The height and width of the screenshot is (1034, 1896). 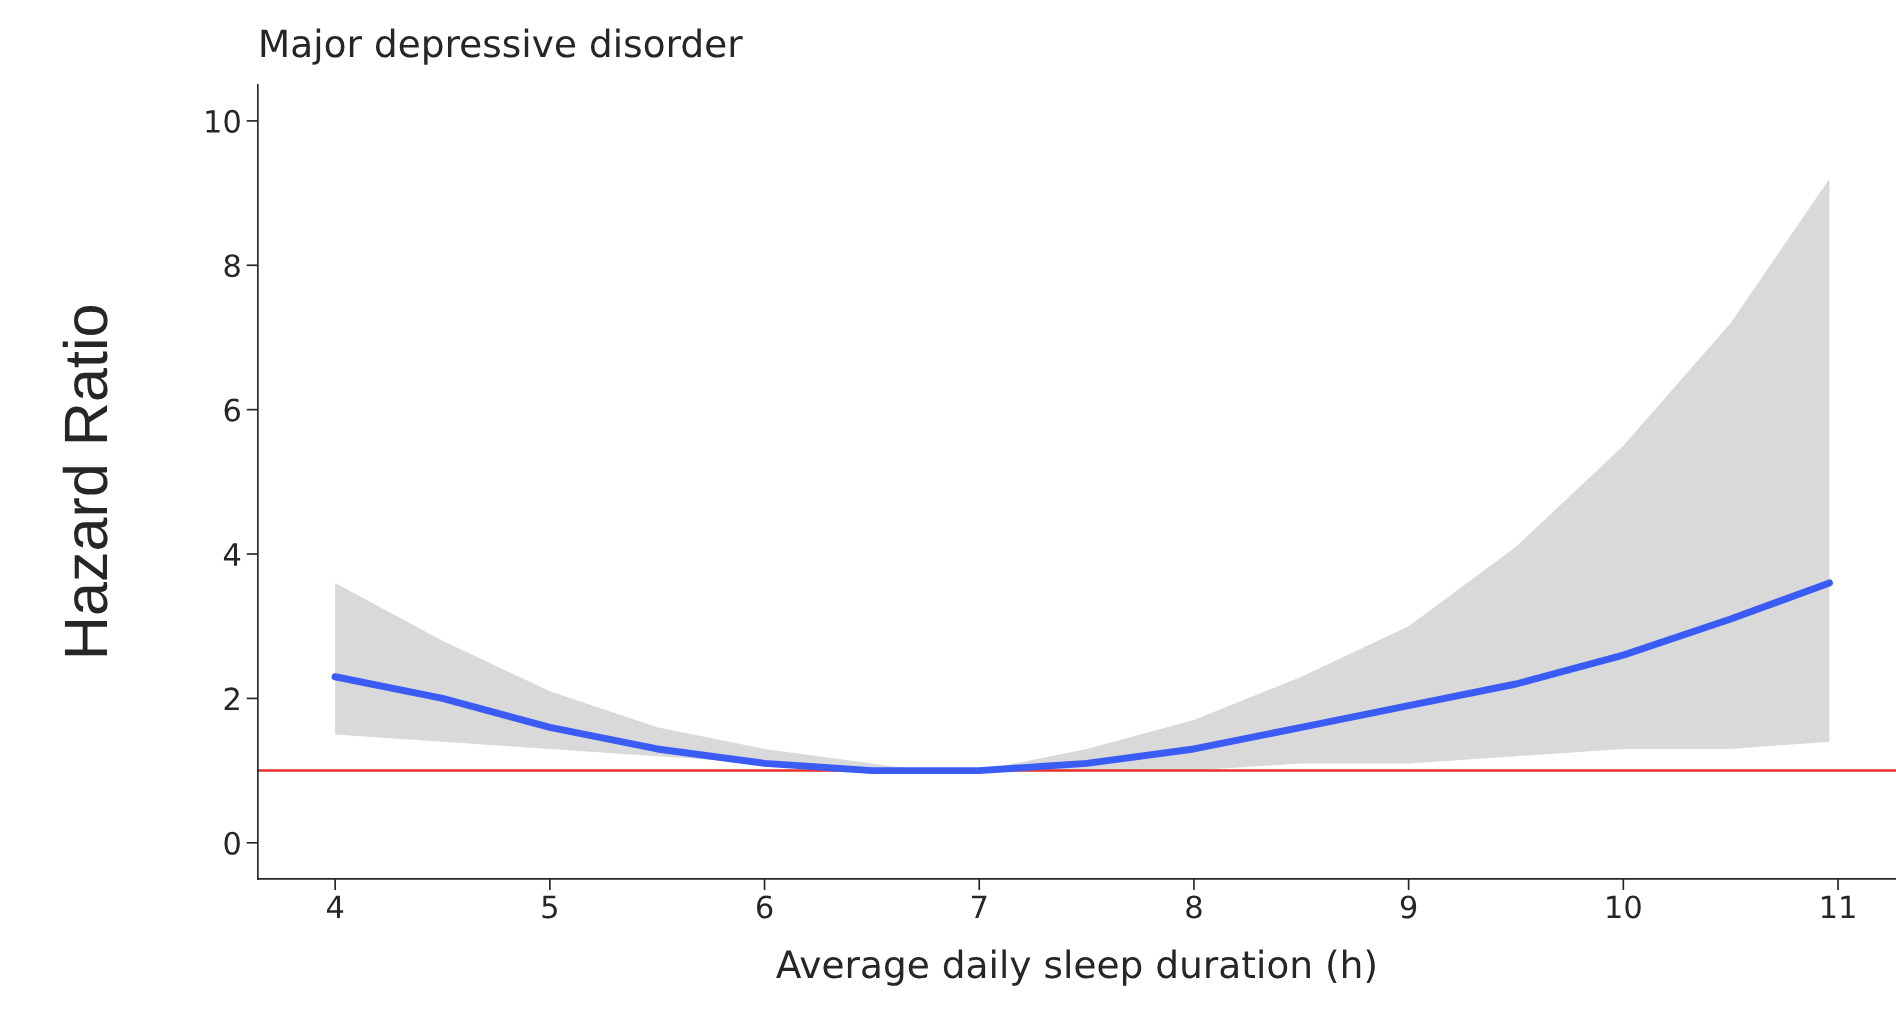 What do you see at coordinates (1408, 907) in the screenshot?
I see `x-tick-label: 9` at bounding box center [1408, 907].